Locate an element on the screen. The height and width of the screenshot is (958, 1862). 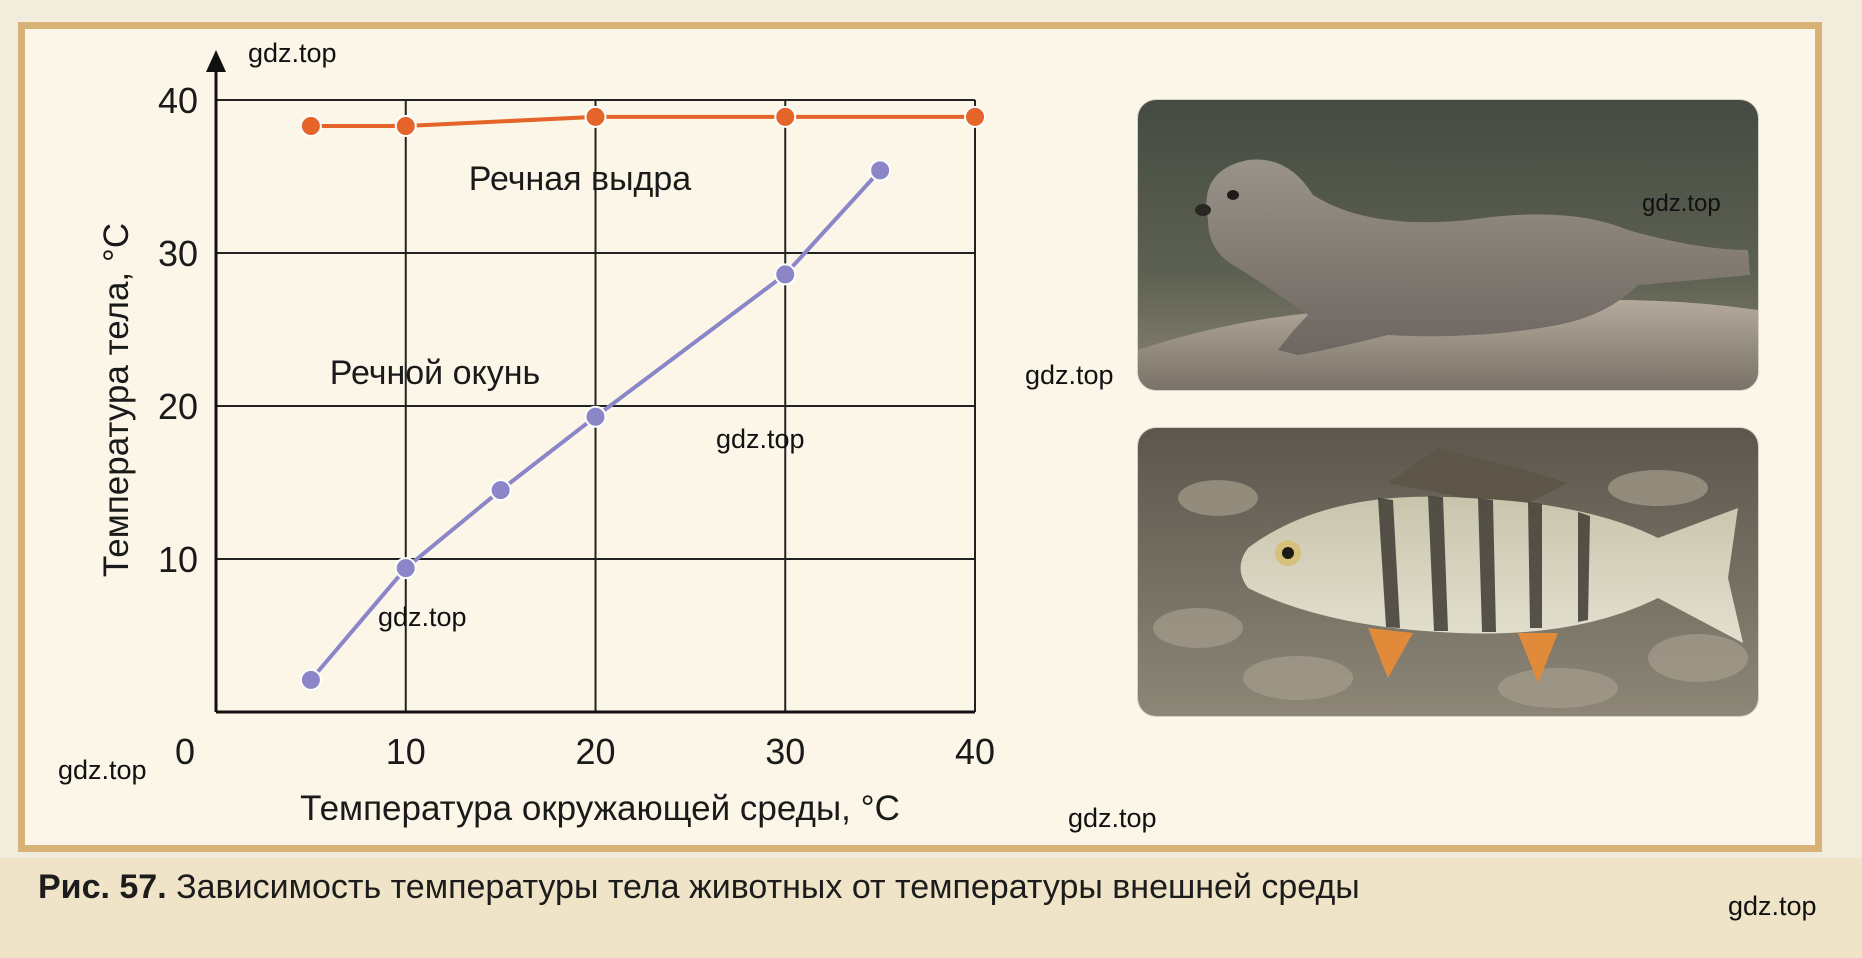
x-tick-label: 10 is located at coordinates (406, 751).